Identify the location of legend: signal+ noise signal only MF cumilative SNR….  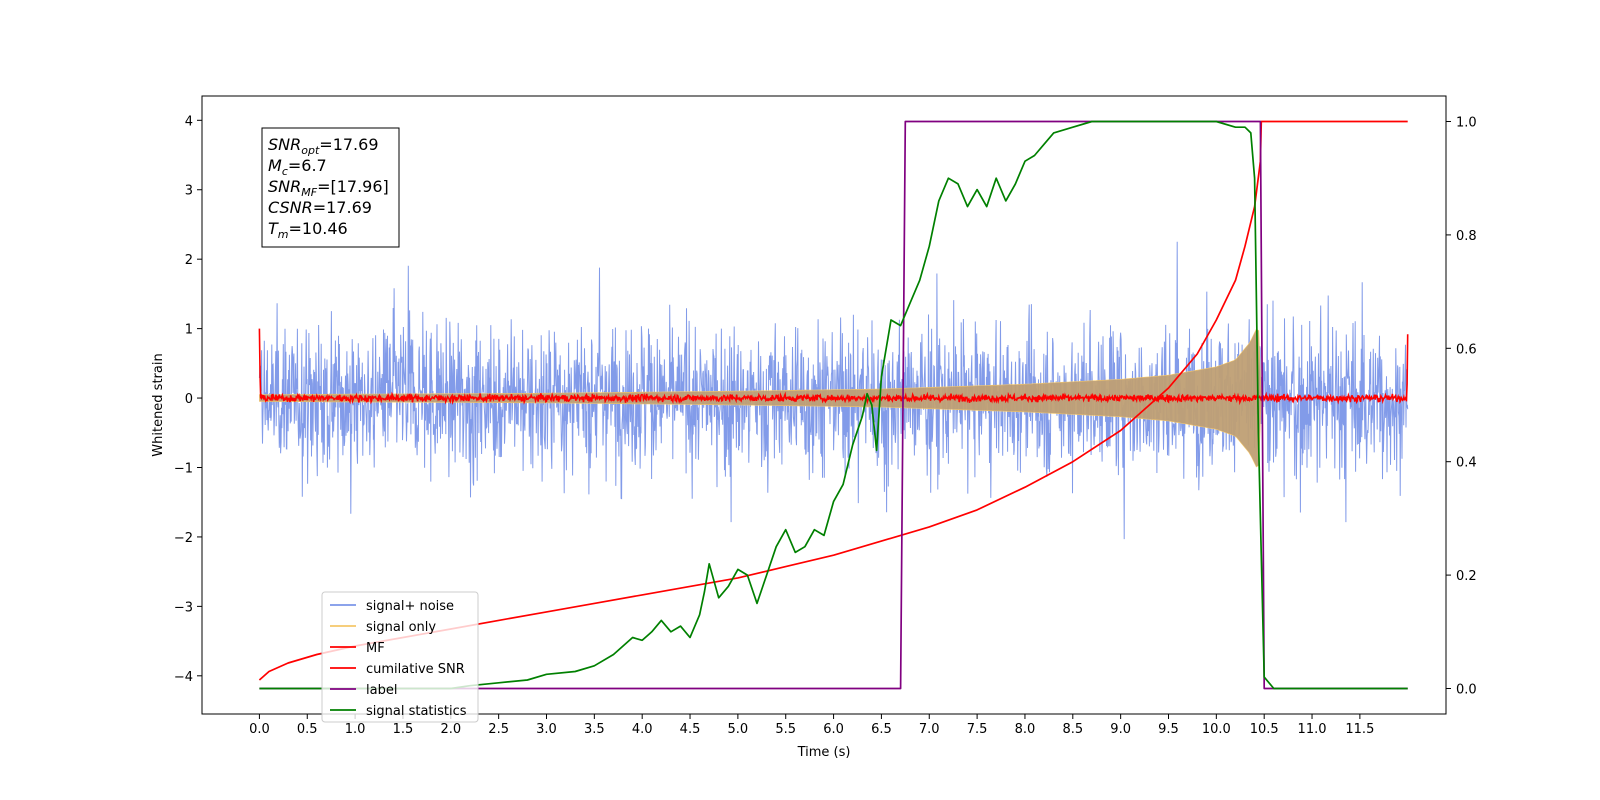
(400, 657).